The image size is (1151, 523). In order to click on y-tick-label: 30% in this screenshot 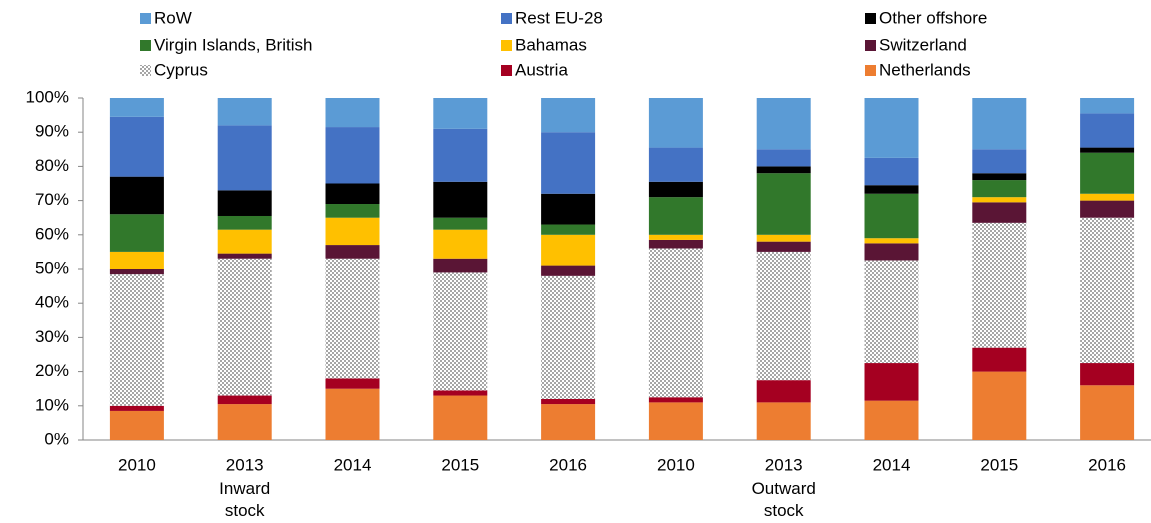, I will do `click(52, 336)`.